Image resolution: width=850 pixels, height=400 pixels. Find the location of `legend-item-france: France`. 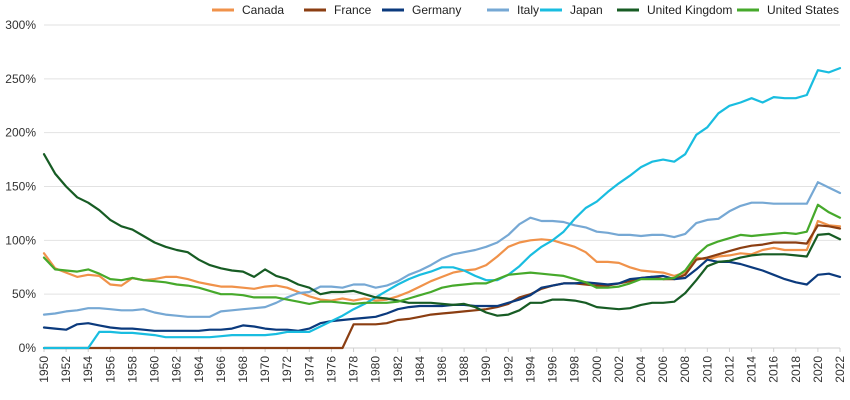

legend-item-france: France is located at coordinates (338, 10).